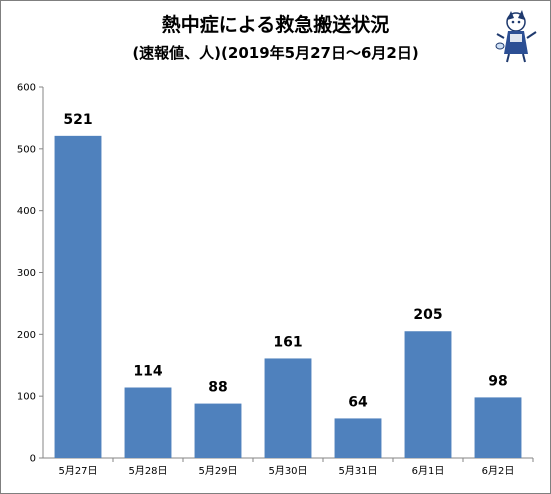 The height and width of the screenshot is (494, 551). Describe the element at coordinates (358, 402) in the screenshot. I see `data-label: 64` at that location.